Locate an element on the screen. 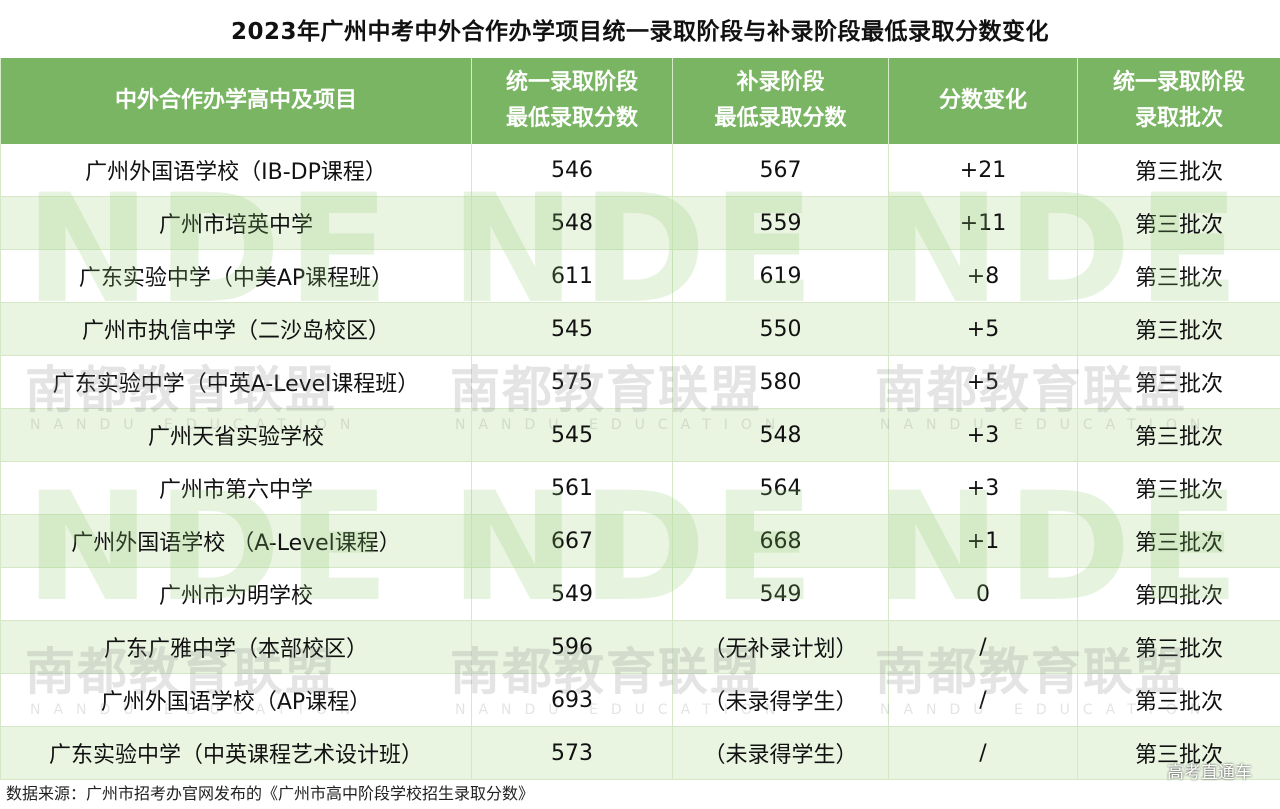 The image size is (1280, 809). cell-project: 广州外国语学校 （A-Level课程） is located at coordinates (236, 541).